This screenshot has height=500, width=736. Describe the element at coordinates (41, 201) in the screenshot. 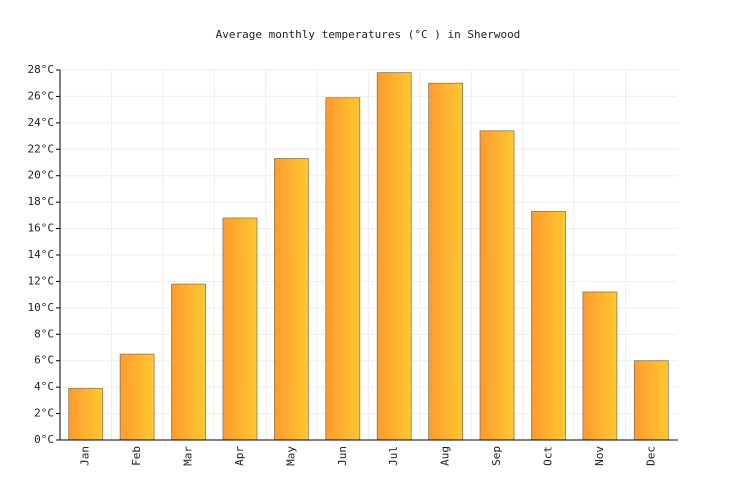

I see `y-tick-label: 18°C` at that location.